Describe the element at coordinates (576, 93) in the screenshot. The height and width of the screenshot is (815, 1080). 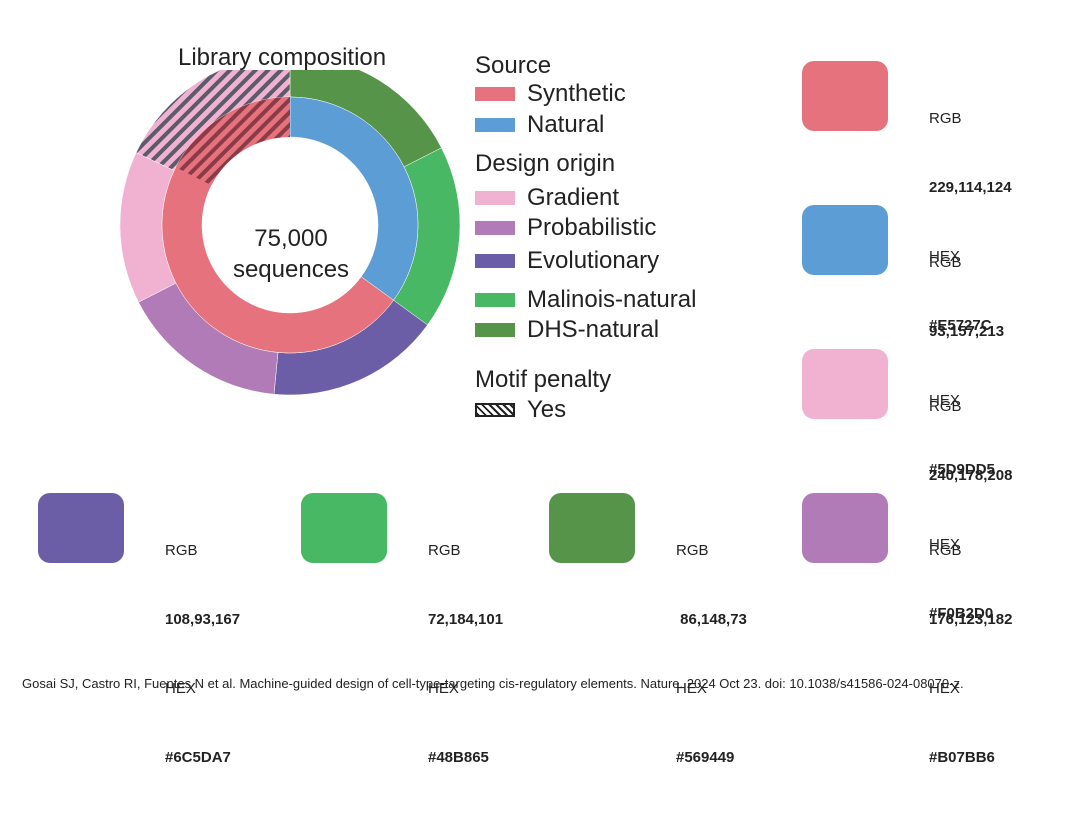
I see `legend-label-synthetic: Synthetic` at that location.